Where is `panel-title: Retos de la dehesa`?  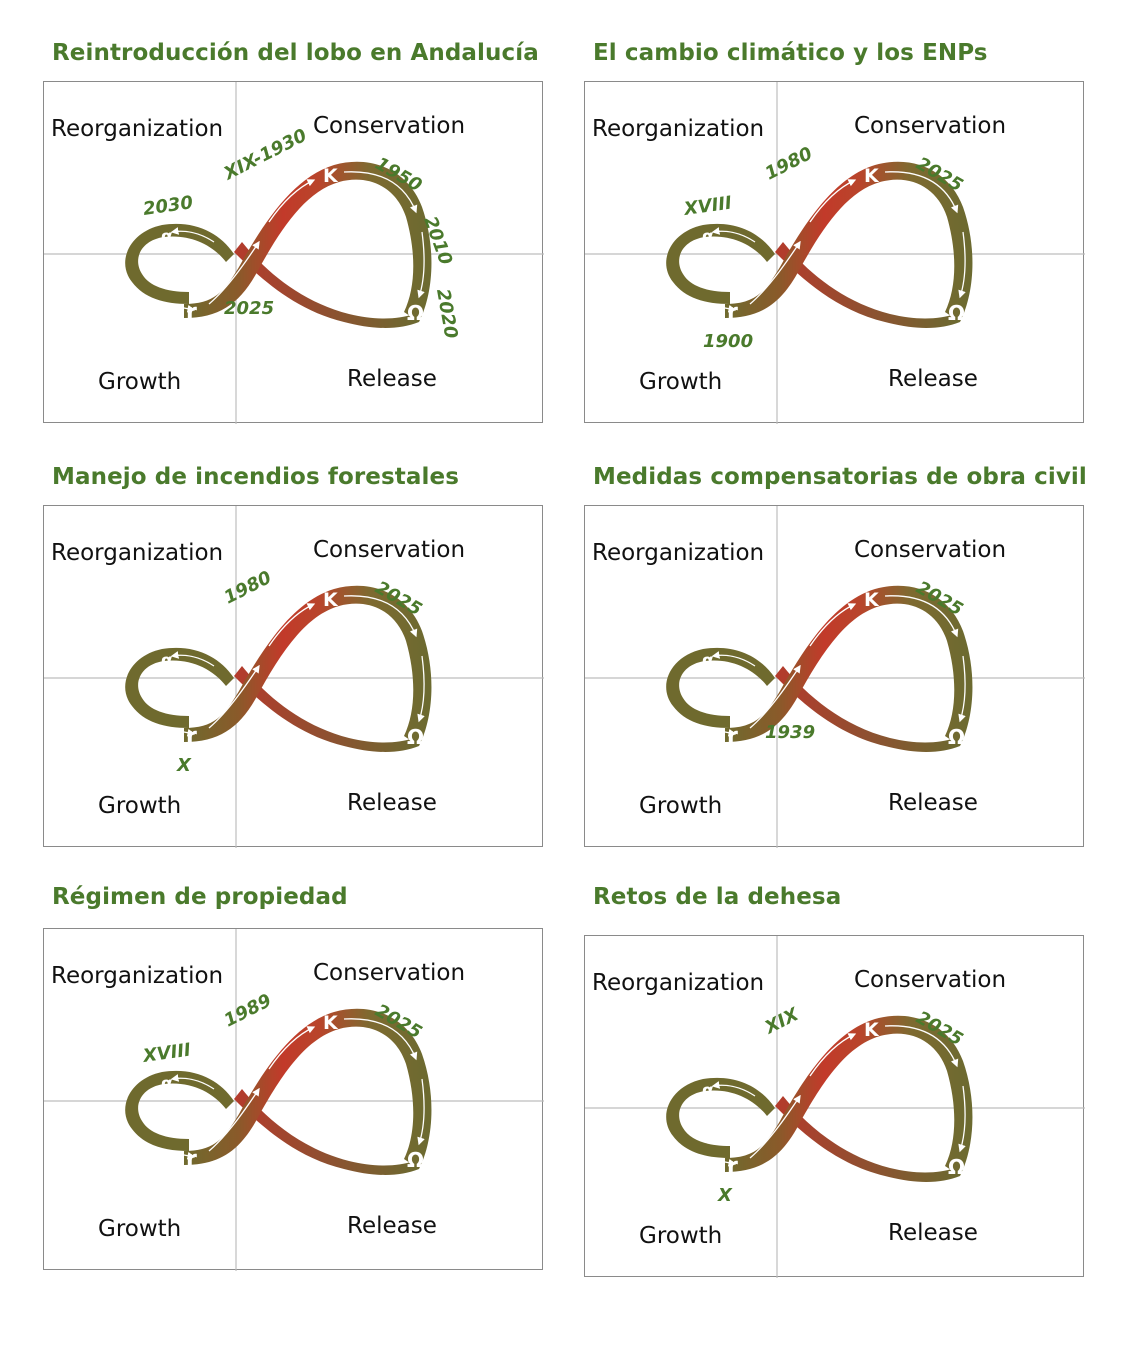
panel-title: Retos de la dehesa is located at coordinates (717, 897).